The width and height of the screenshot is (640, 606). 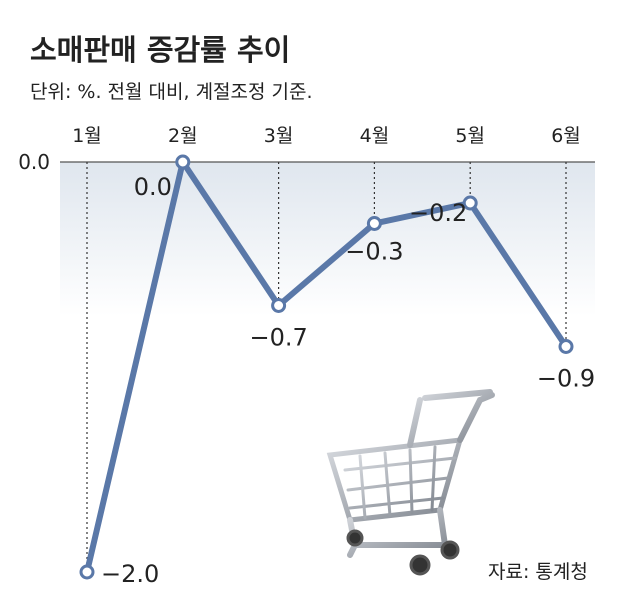 I want to click on y-tick-label: 0.0, so click(x=34, y=162).